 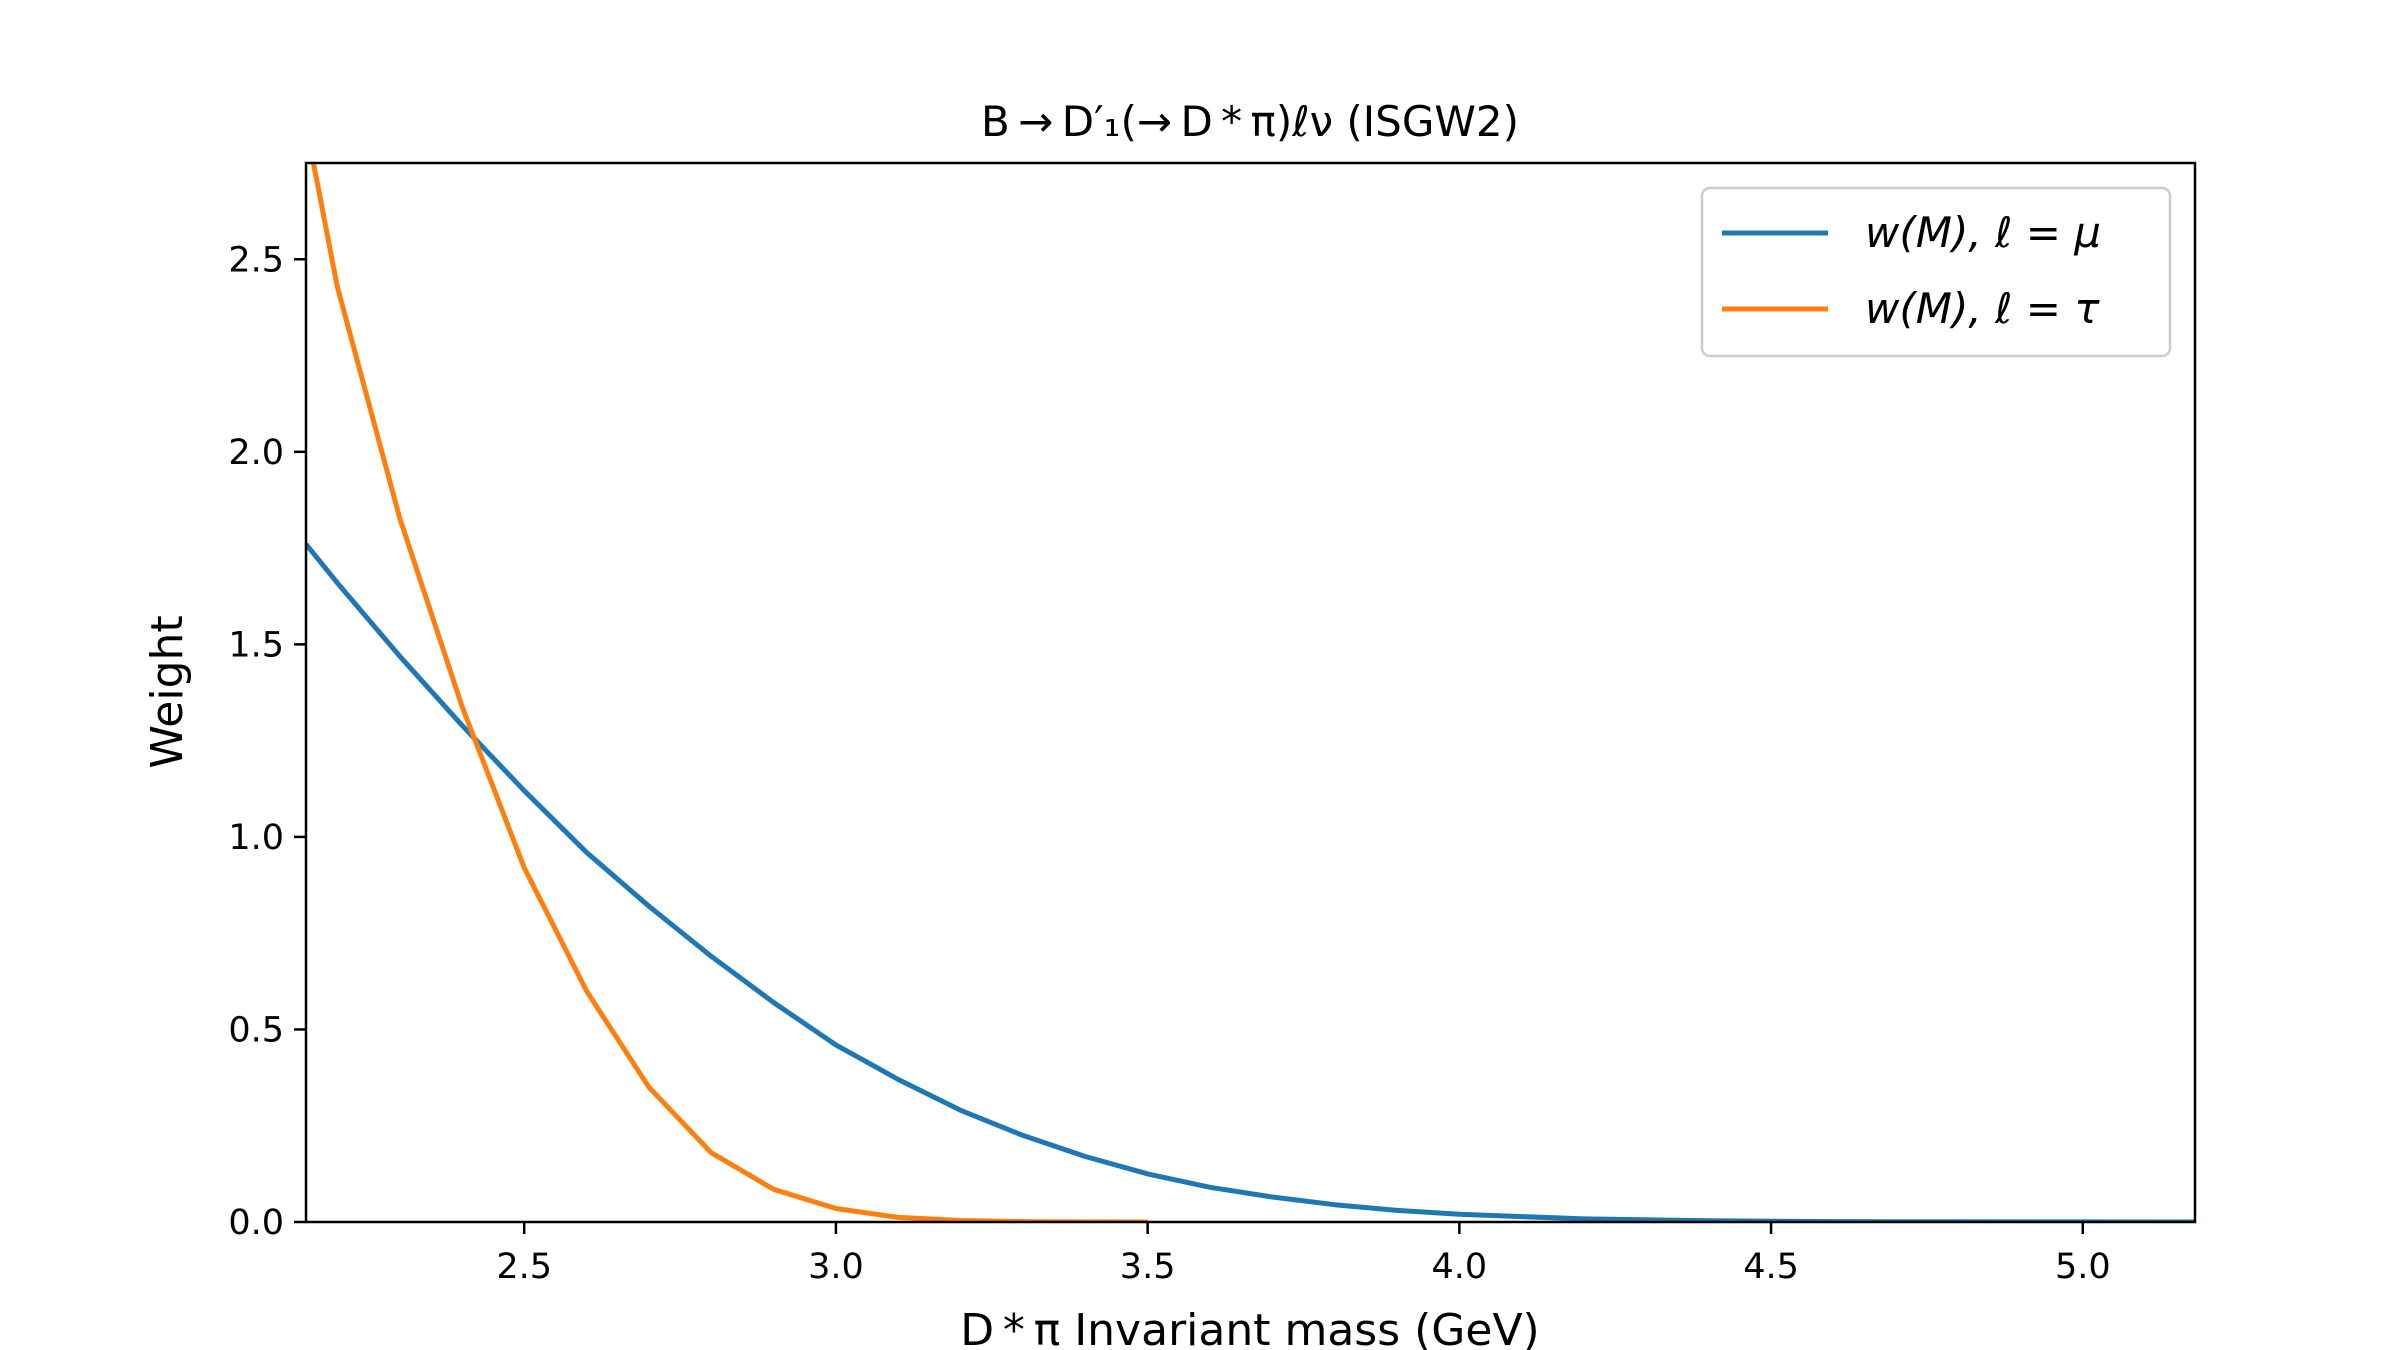 I want to click on legend-box, so click(x=1936, y=272).